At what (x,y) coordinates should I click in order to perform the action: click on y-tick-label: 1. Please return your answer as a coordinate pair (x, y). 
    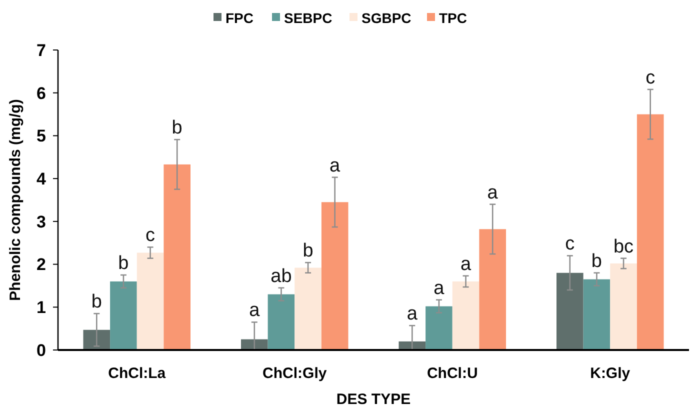
    Looking at the image, I should click on (41, 308).